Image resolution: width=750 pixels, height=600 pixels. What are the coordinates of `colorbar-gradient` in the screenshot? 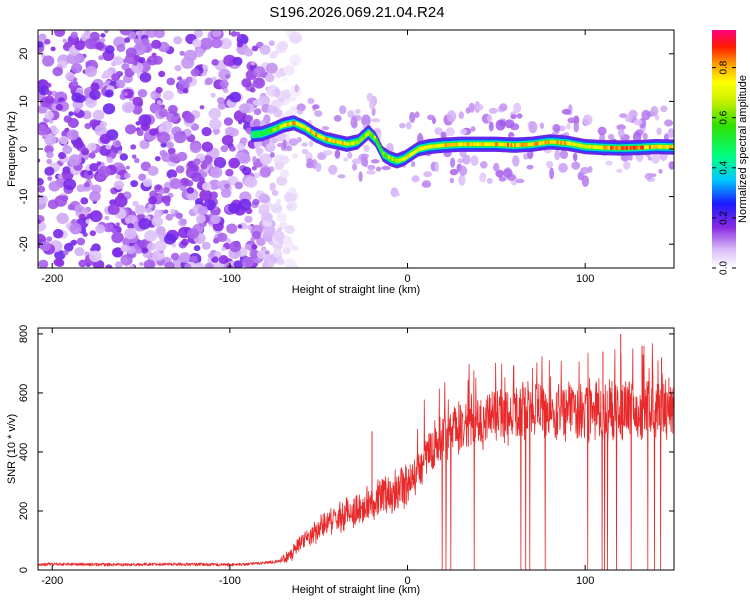 It's located at (724, 149).